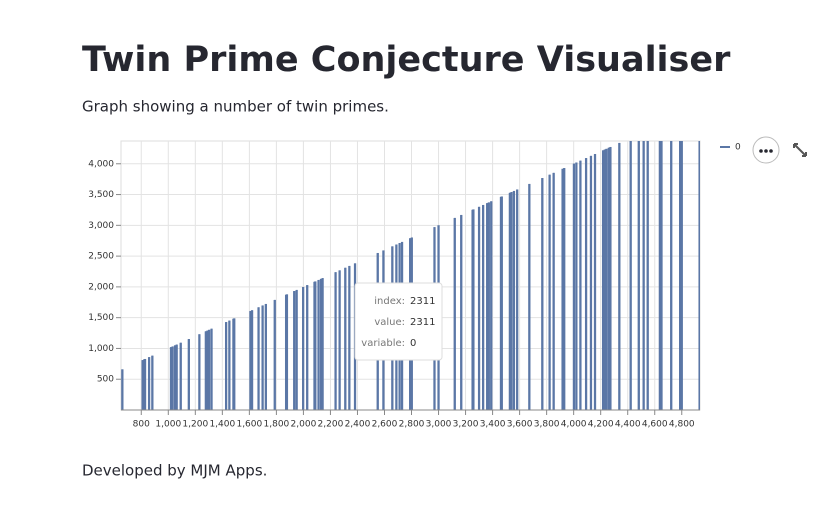 This screenshot has height=527, width=822. Describe the element at coordinates (574, 425) in the screenshot. I see `x-tick-label: 4,000` at that location.